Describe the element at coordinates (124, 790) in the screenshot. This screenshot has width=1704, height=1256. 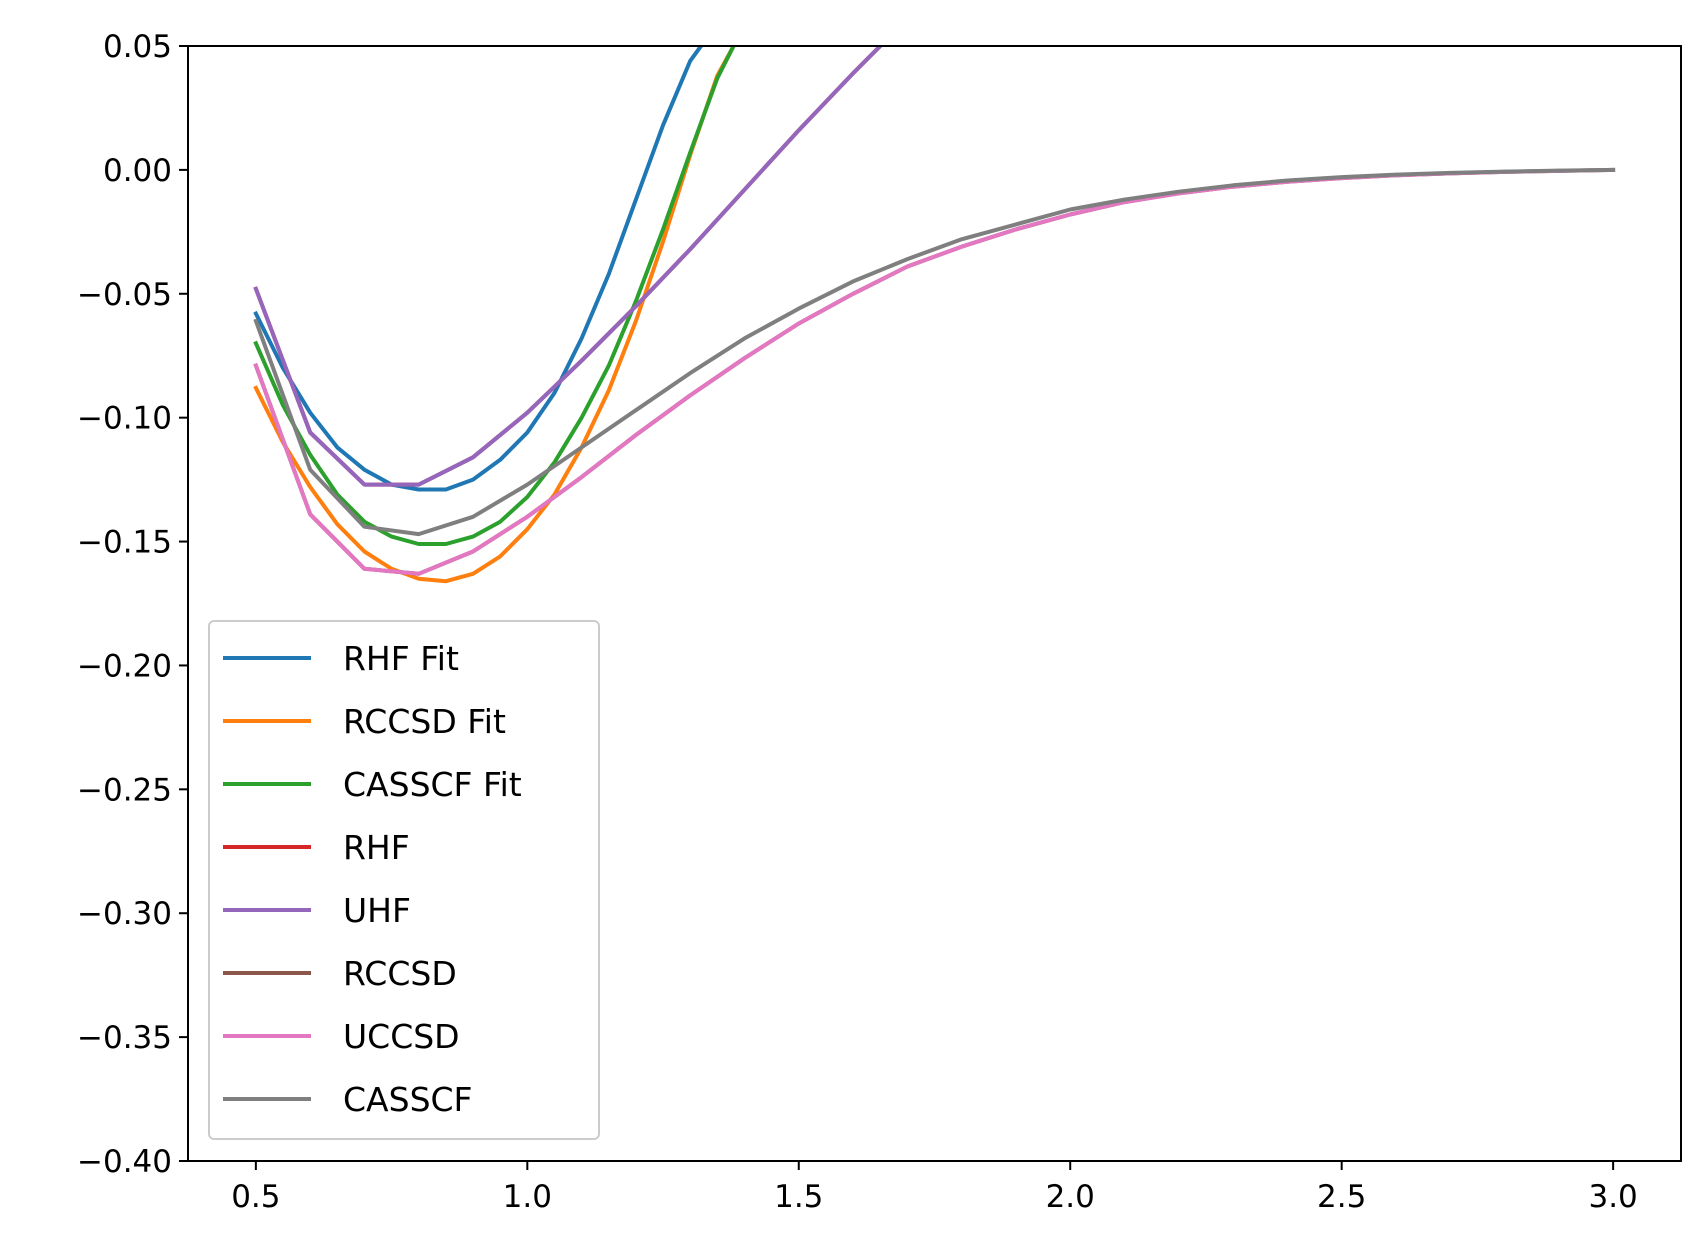
I see `y-tick-label: −0.25` at that location.